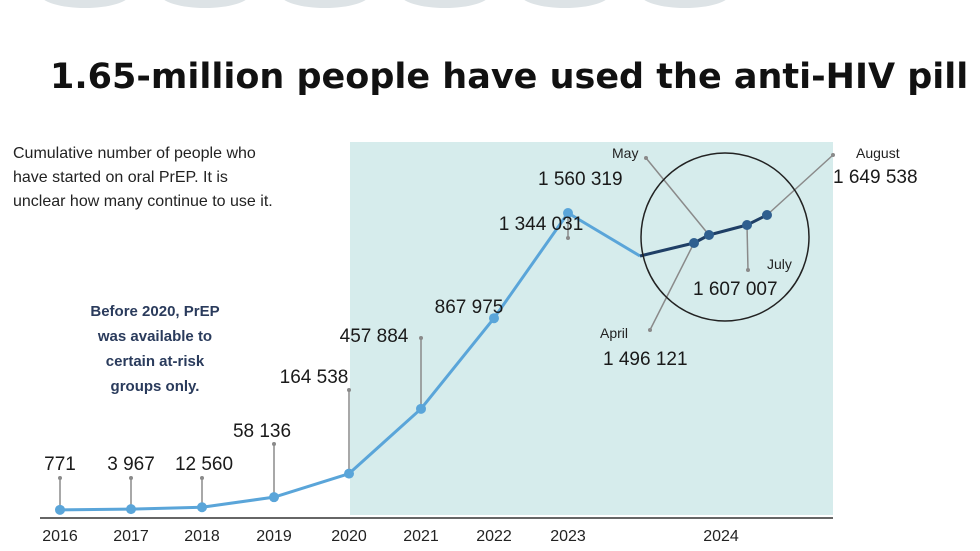 Image resolution: width=980 pixels, height=551 pixels. What do you see at coordinates (875, 177) in the screenshot?
I see `zoom-data-label: 1 649 538` at bounding box center [875, 177].